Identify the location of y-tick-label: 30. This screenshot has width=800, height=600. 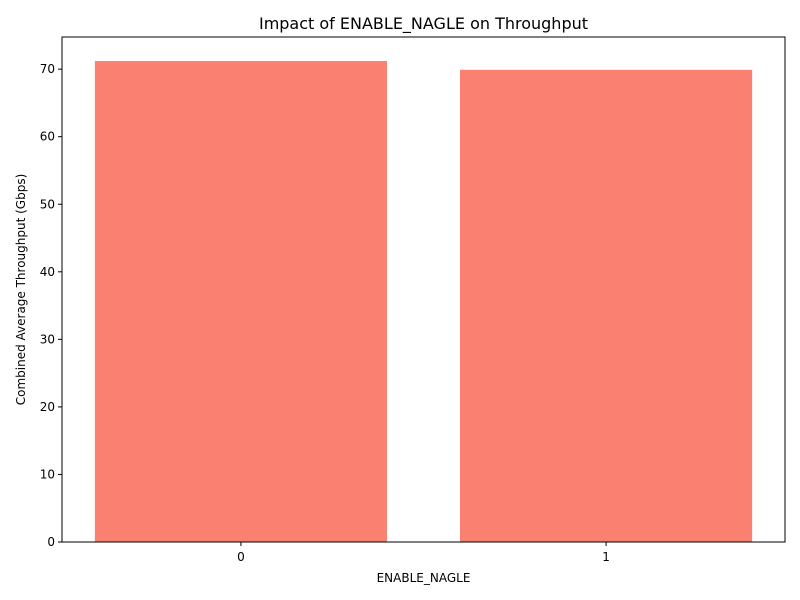
(47, 339).